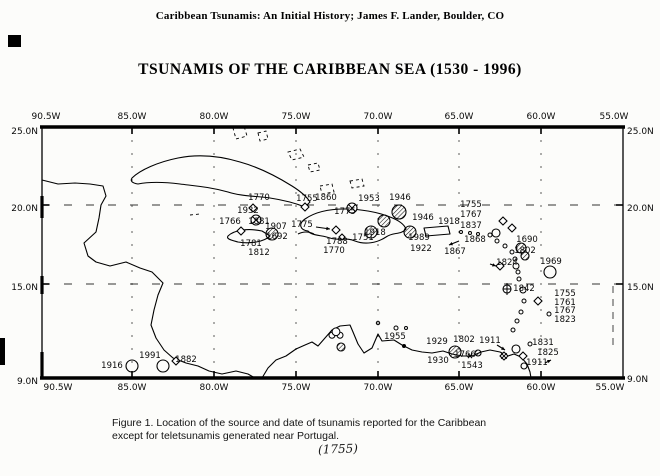  Describe the element at coordinates (565, 303) in the screenshot. I see `event-year-label: 1761` at that location.